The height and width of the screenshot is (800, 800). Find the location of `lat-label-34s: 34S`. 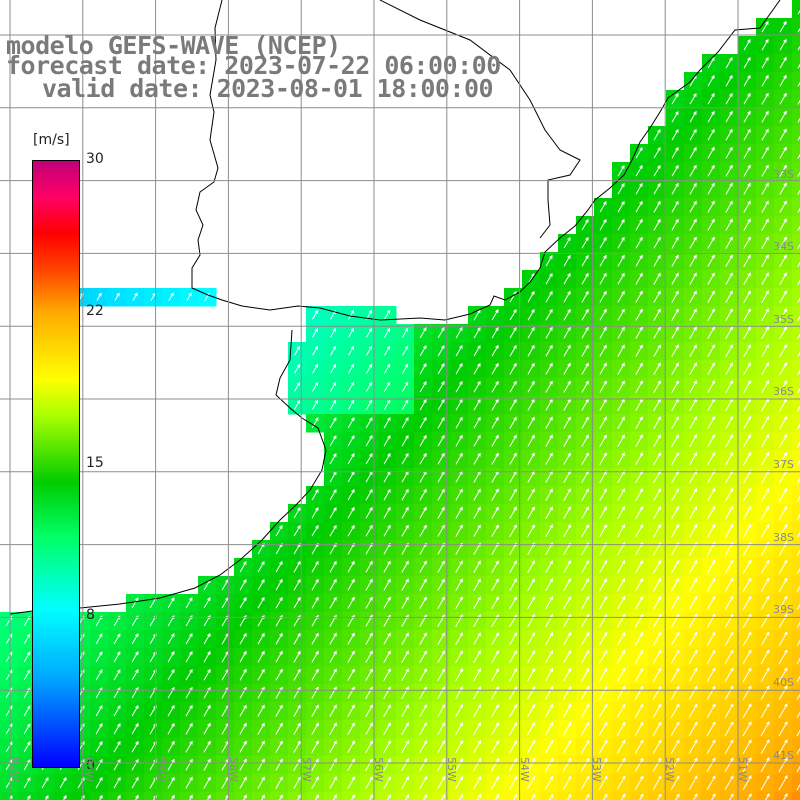

lat-label-34s: 34S is located at coordinates (783, 246).